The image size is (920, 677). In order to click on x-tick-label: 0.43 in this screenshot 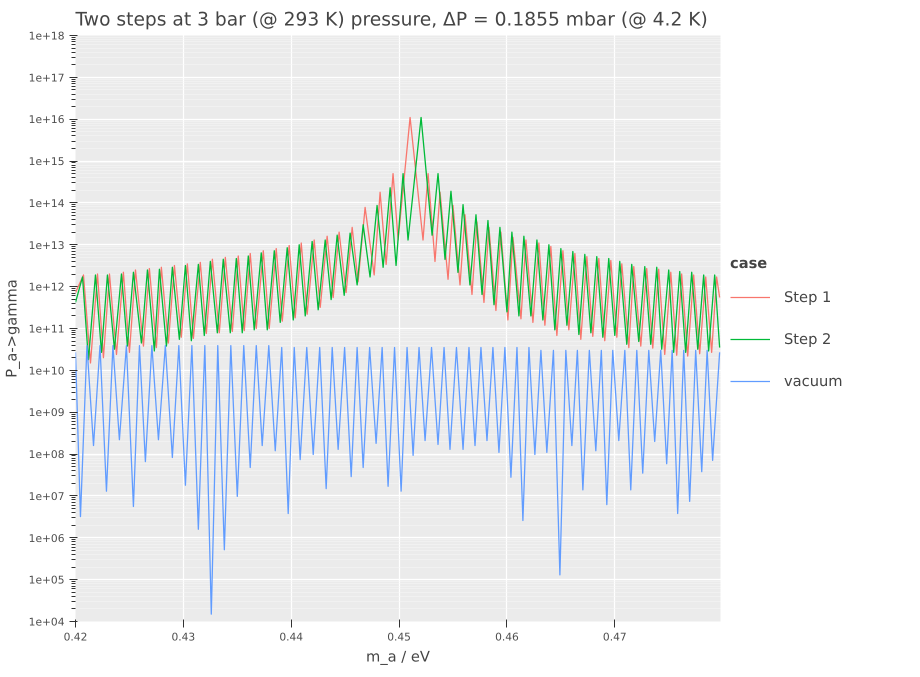, I will do `click(183, 637)`.